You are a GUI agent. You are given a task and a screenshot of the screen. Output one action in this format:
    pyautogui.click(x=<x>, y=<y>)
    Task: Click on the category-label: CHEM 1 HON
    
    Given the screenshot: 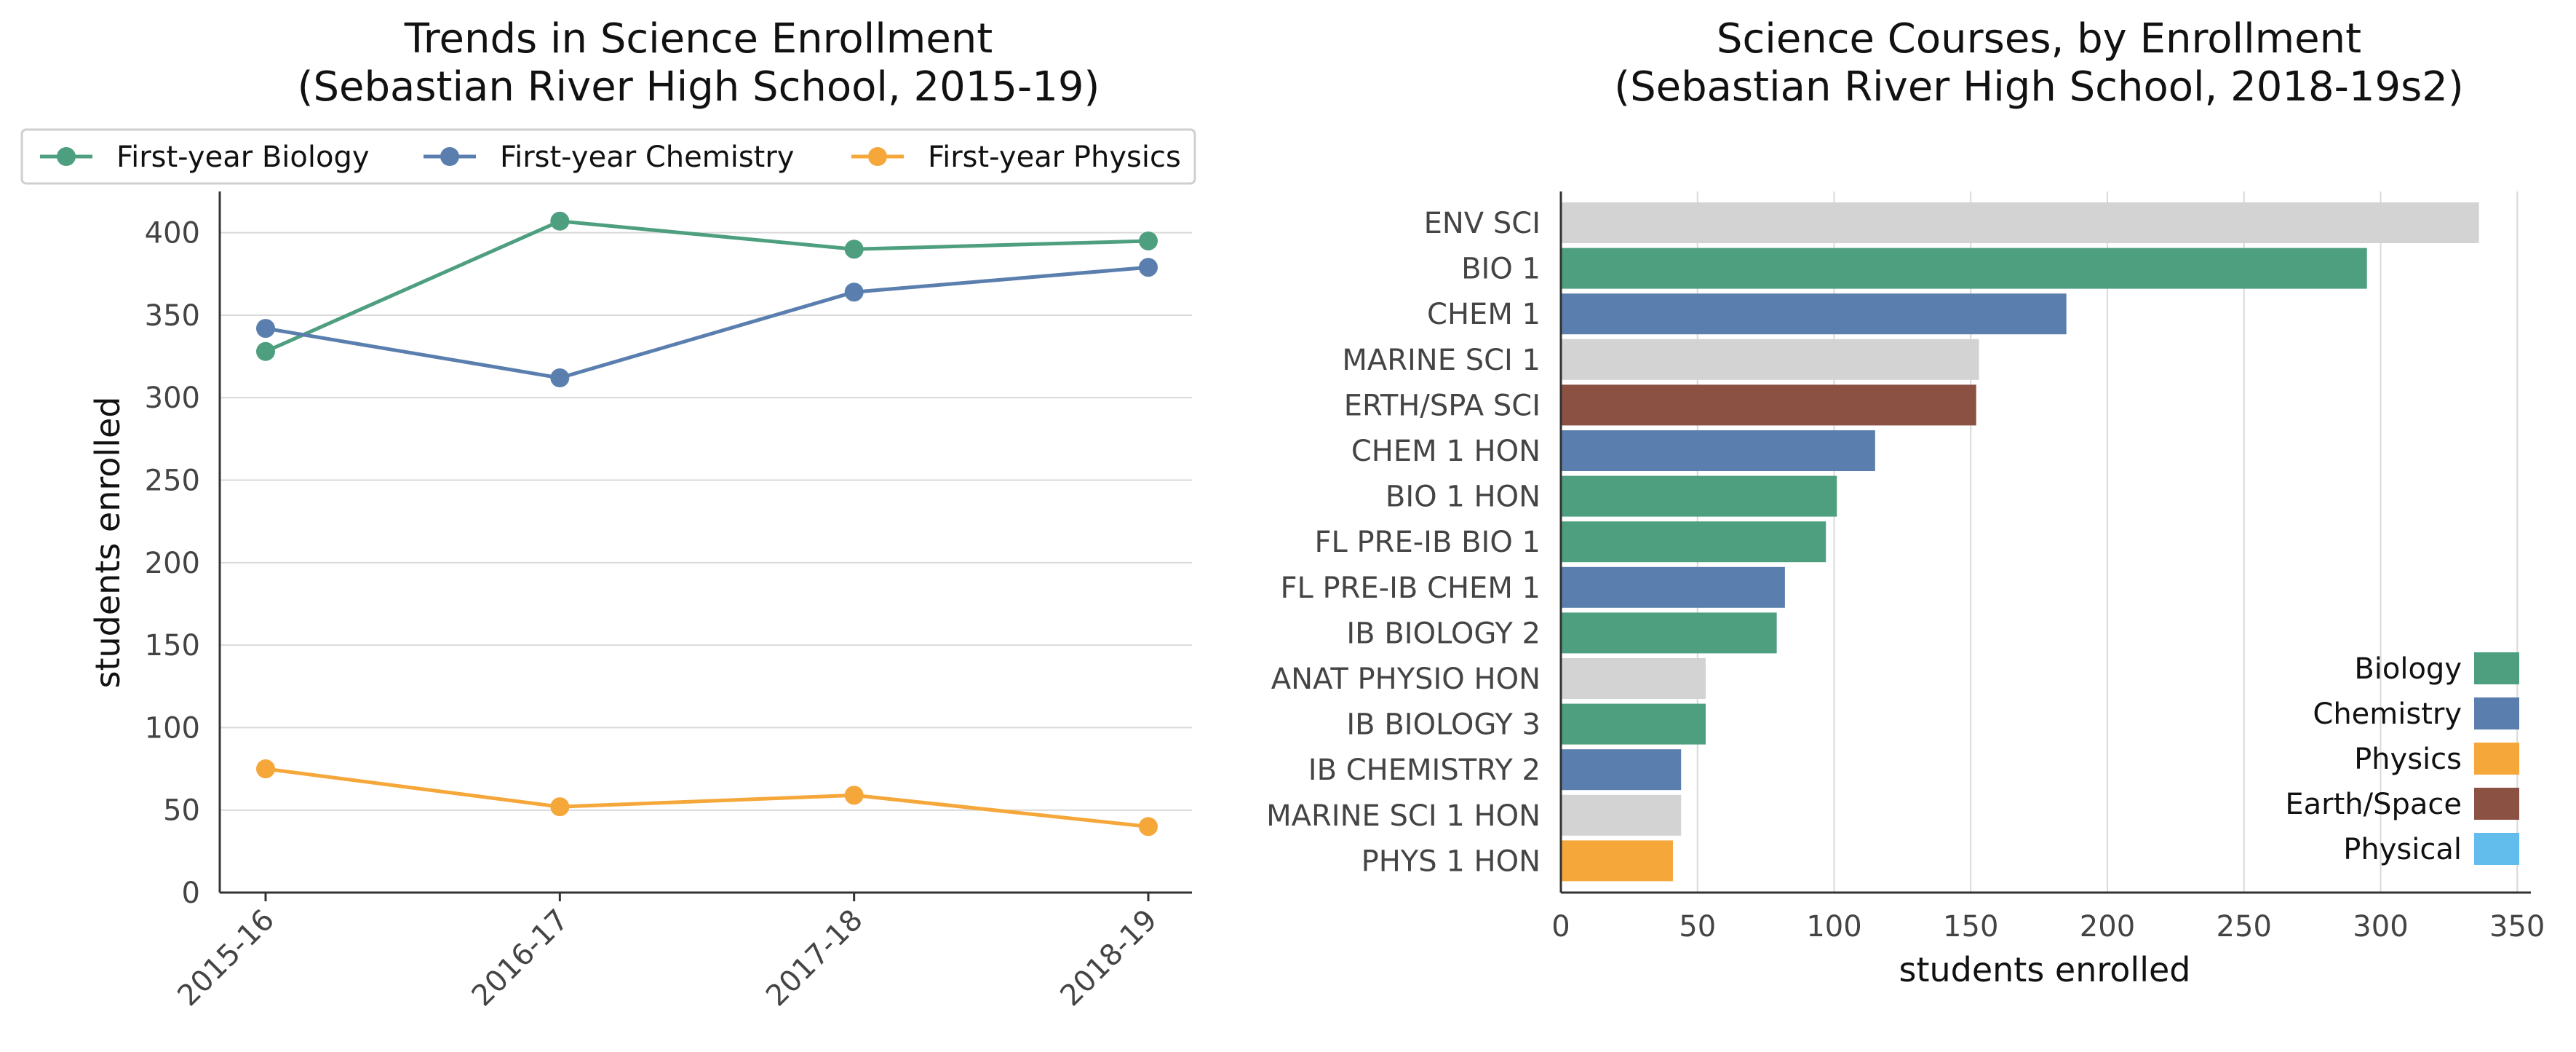 What is the action you would take?
    pyautogui.click(x=1446, y=452)
    